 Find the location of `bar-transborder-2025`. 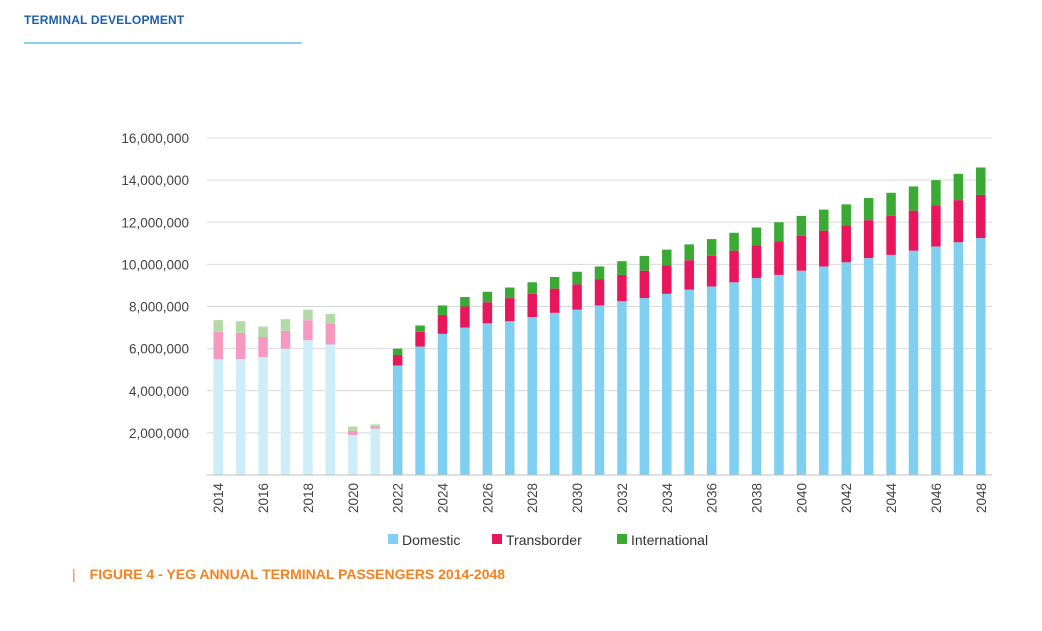

bar-transborder-2025 is located at coordinates (465, 317).